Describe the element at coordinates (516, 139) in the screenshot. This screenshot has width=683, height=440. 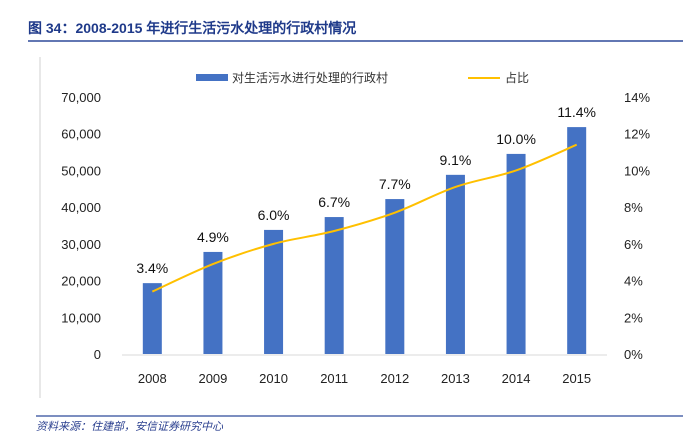
I see `data-label-2014: 10.0%` at that location.